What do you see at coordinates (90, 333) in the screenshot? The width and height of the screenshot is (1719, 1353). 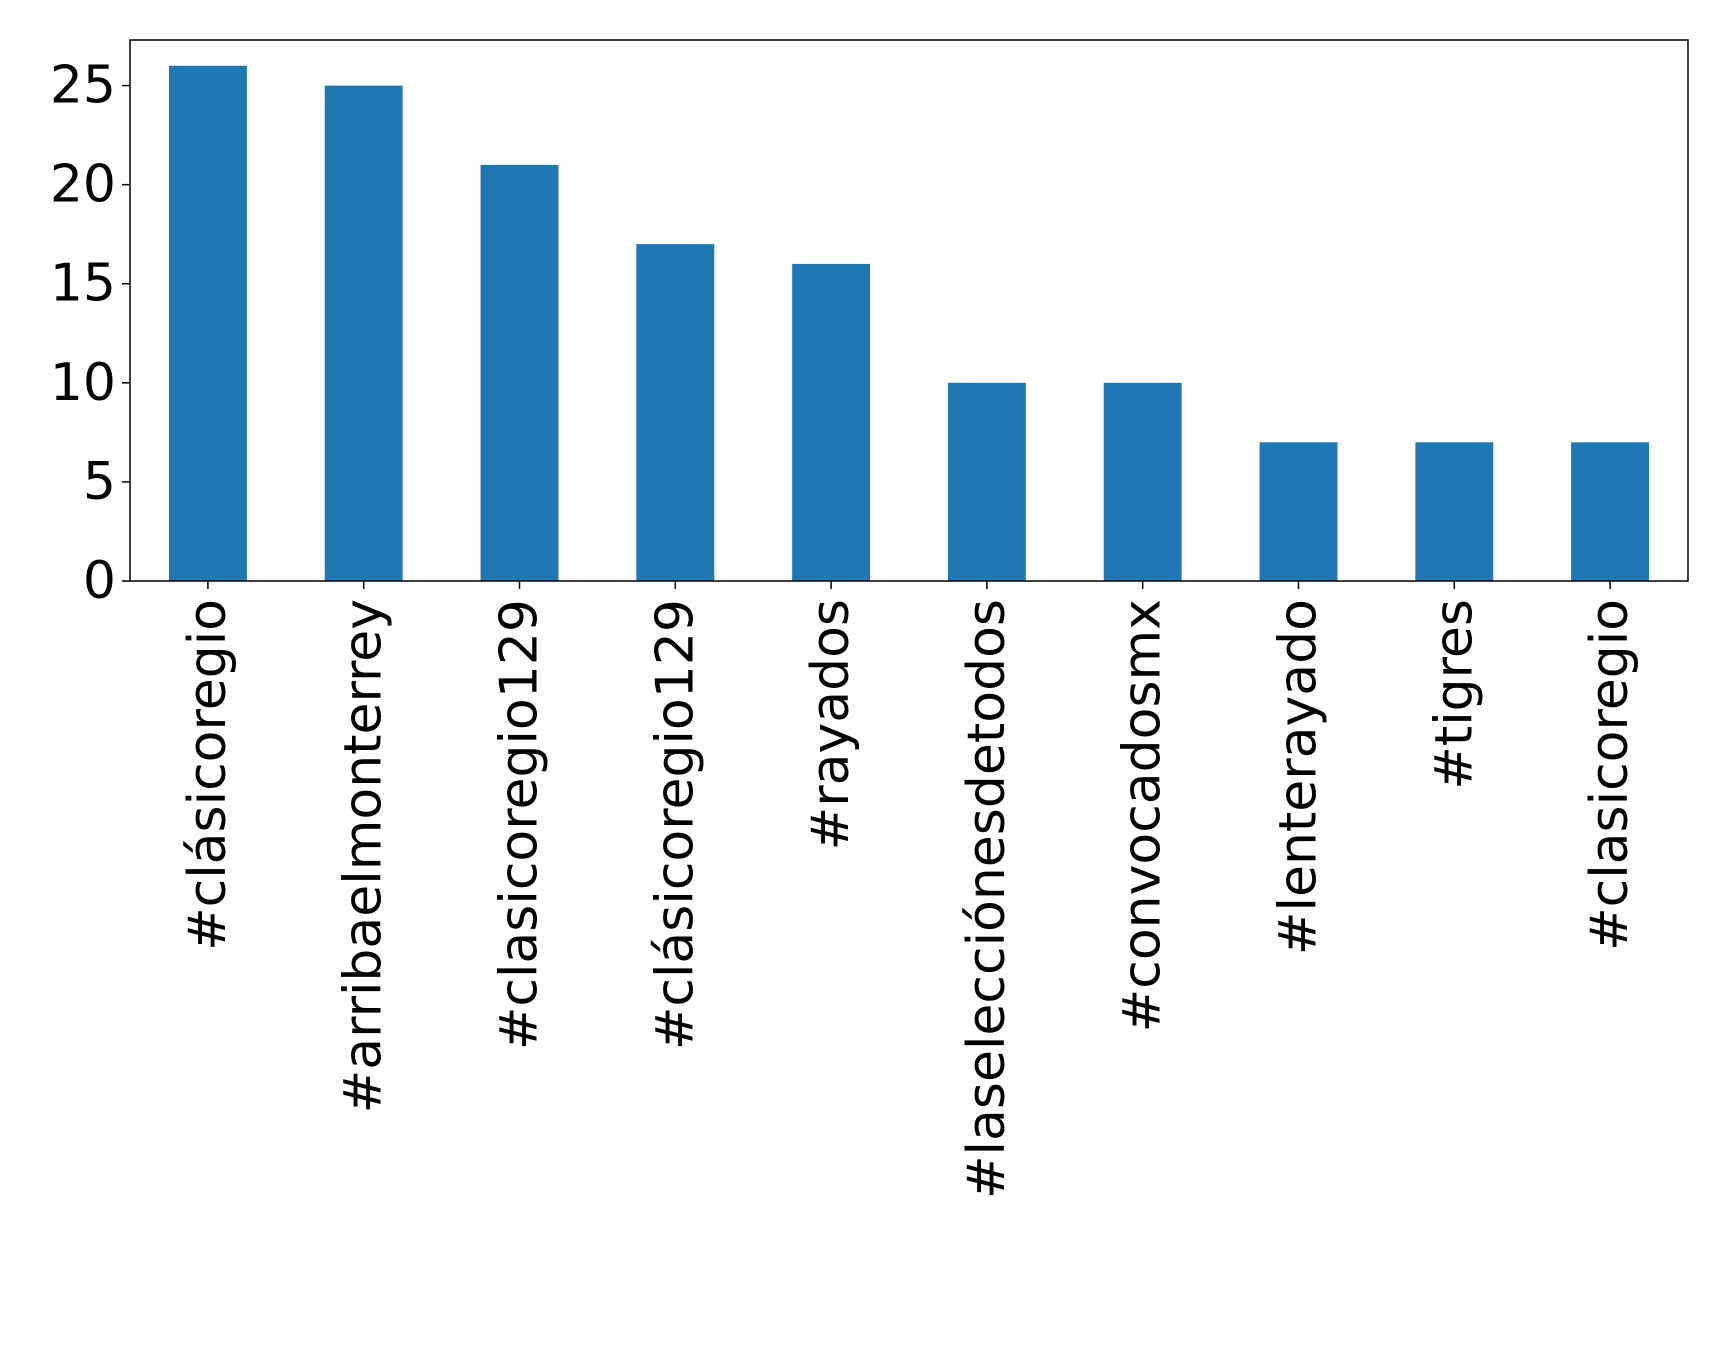 I see `y-axis: 0 5 10 15 20 25` at bounding box center [90, 333].